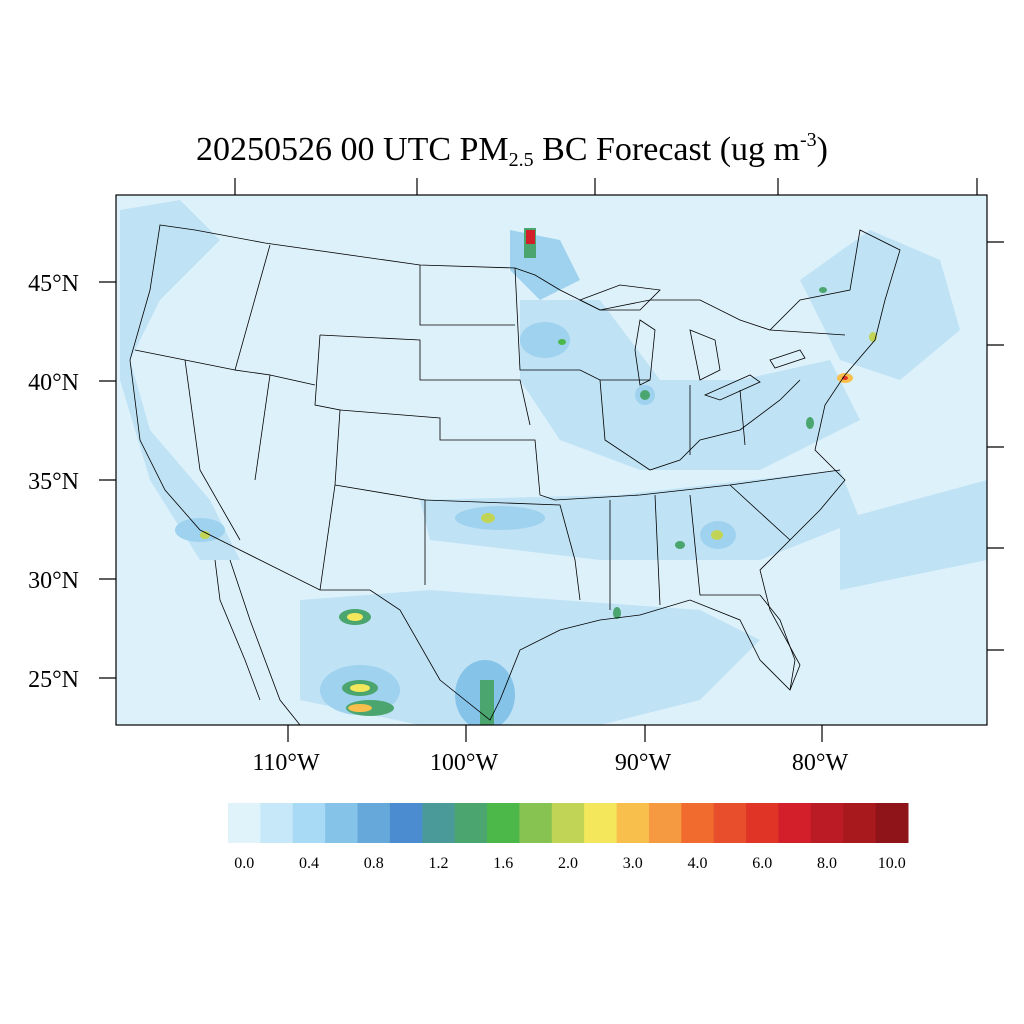  Describe the element at coordinates (892, 863) in the screenshot. I see `colorbar-tick-label: 10.0` at that location.